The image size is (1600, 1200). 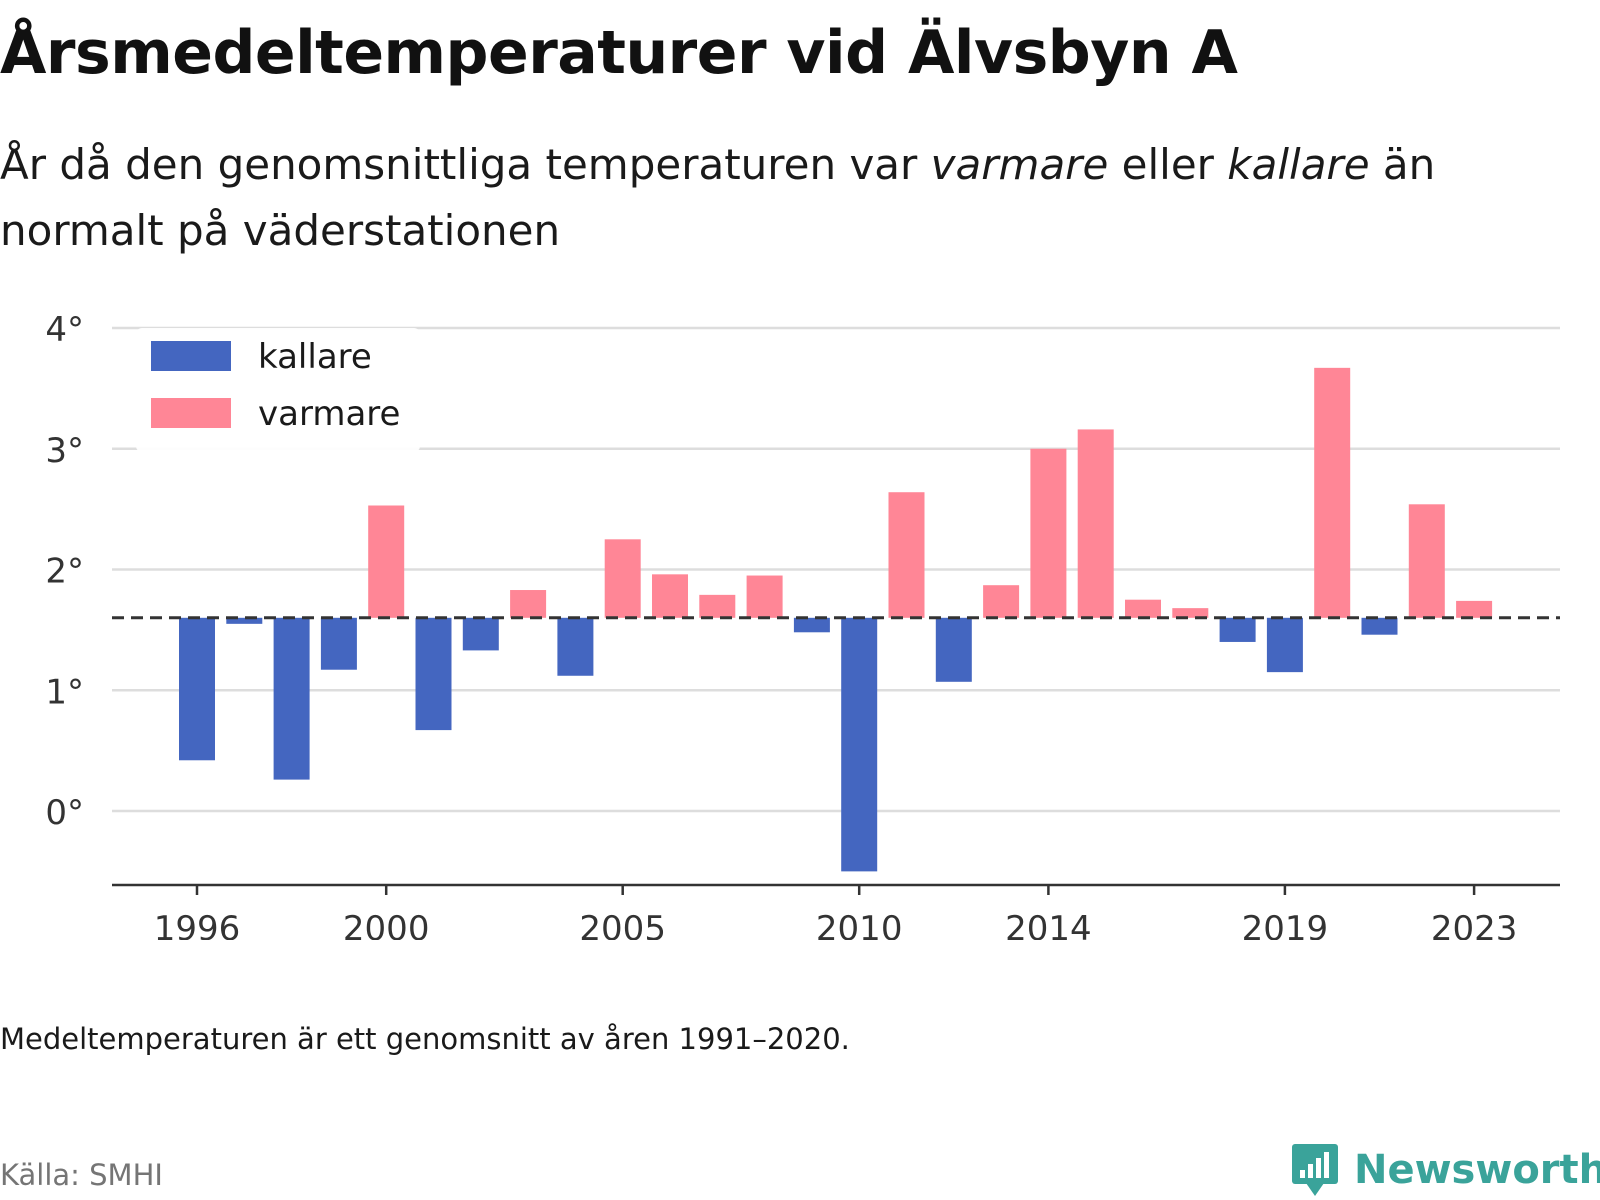 I want to click on brand-name: Newsworthy, so click(x=1477, y=1170).